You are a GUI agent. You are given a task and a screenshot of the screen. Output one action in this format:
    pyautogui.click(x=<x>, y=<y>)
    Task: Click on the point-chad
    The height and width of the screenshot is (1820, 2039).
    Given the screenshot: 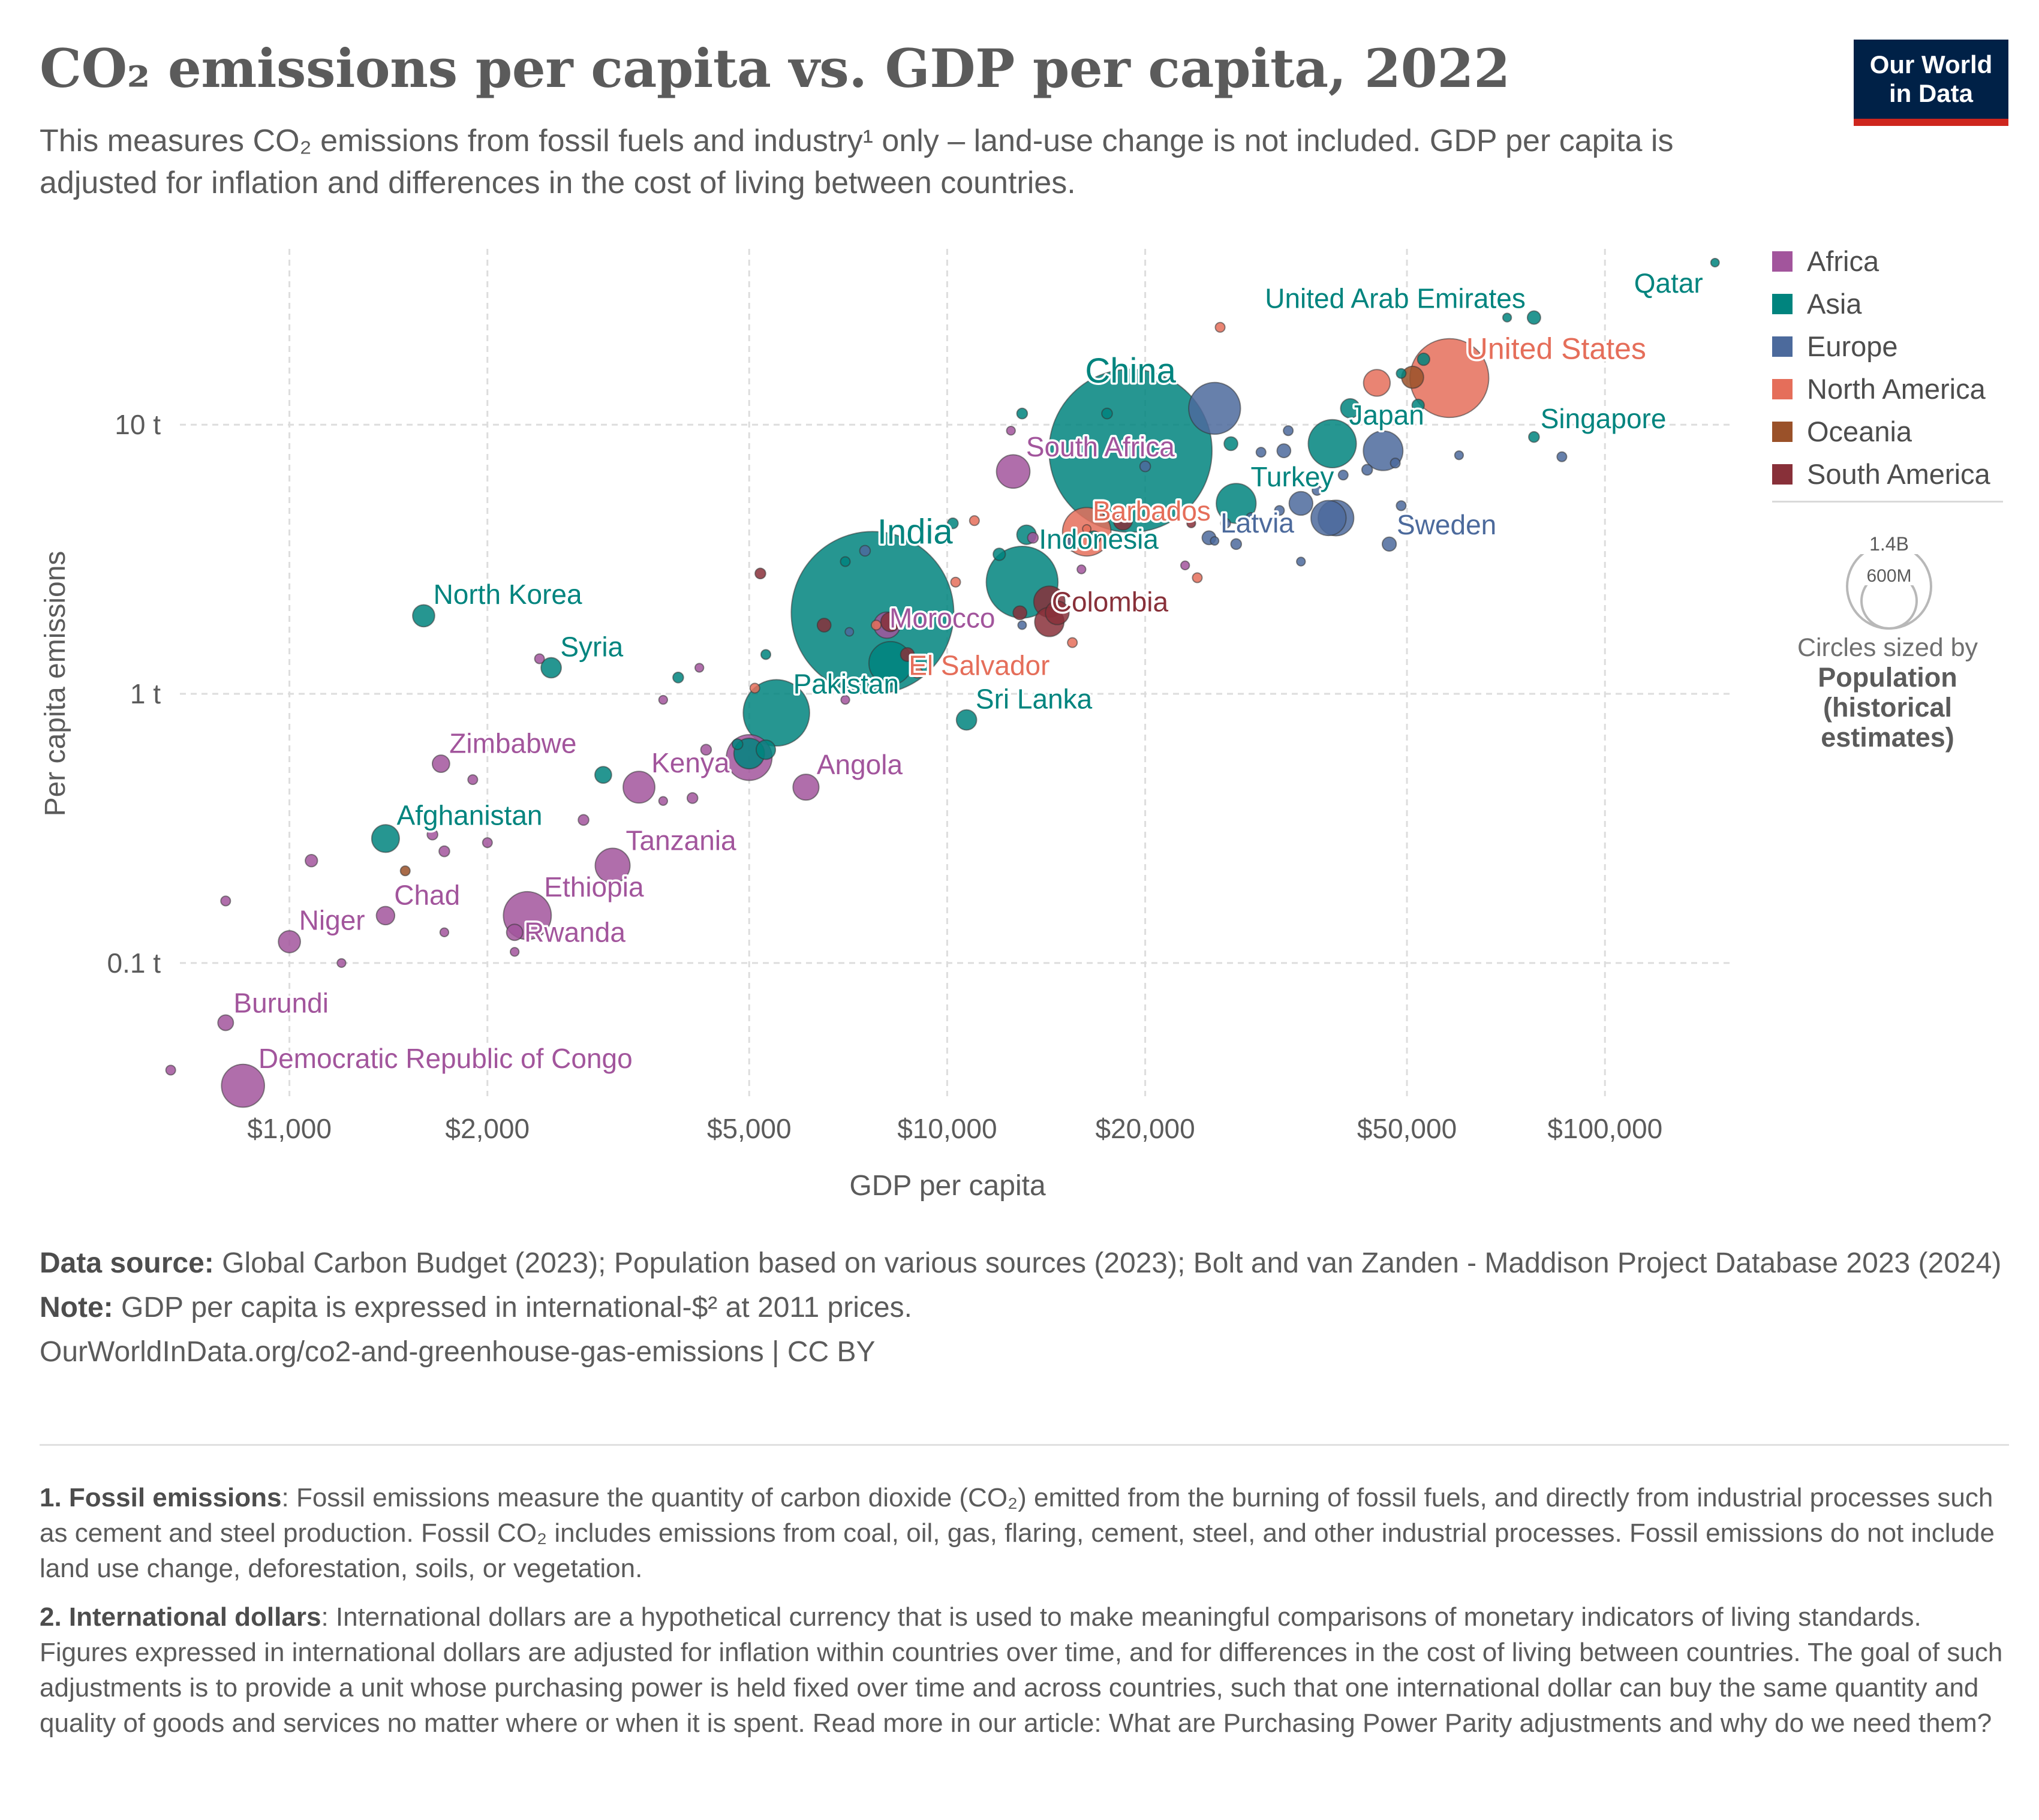 What is the action you would take?
    pyautogui.click(x=385, y=916)
    